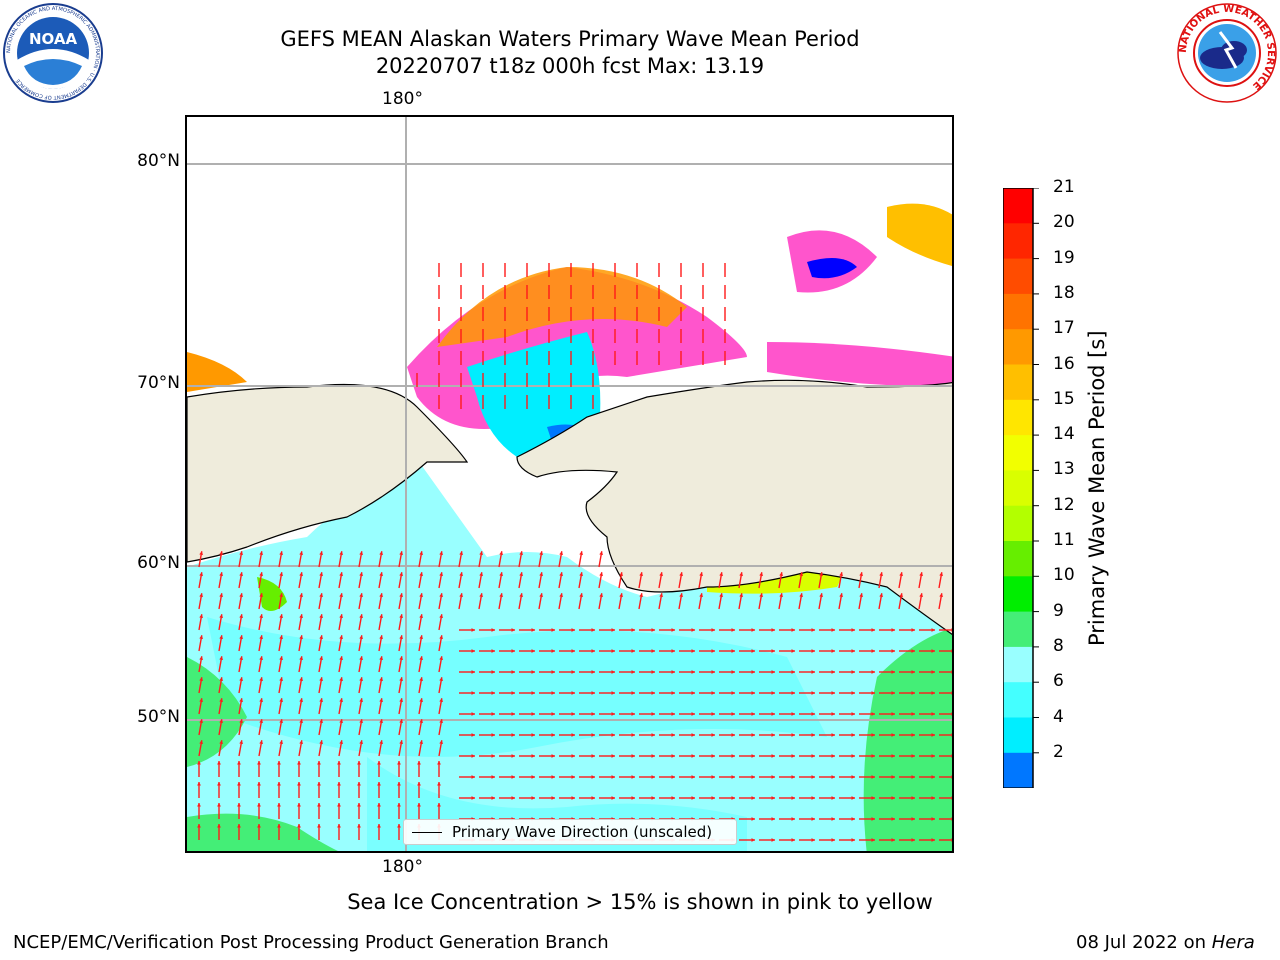 This screenshot has width=1280, height=960. I want to click on green-zone-sw, so click(262, 832).